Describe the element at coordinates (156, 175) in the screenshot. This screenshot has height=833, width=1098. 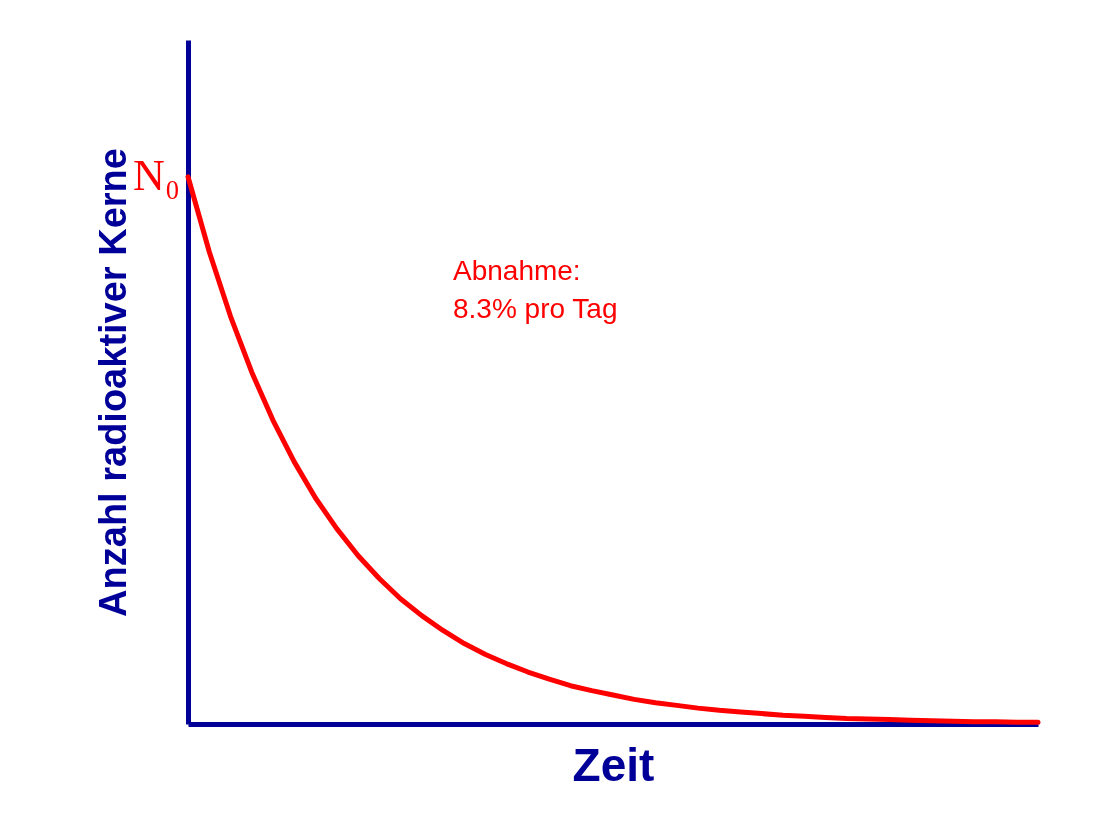
I see `text: N₀` at that location.